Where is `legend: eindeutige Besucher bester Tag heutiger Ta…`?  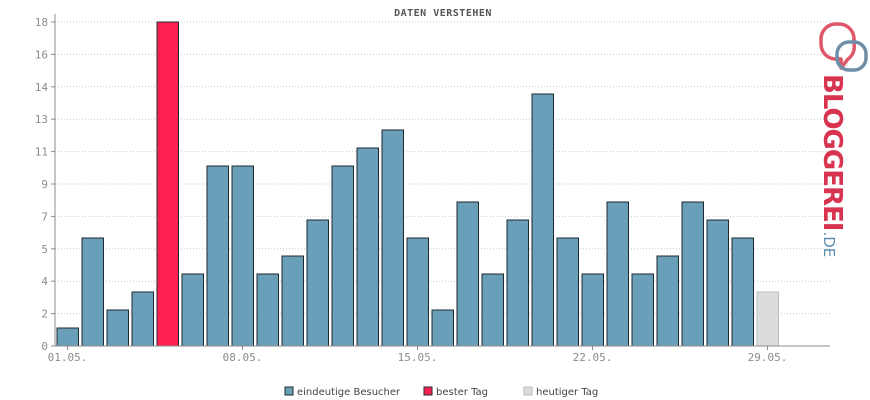 legend: eindeutige Besucher bester Tag heutiger Ta… is located at coordinates (441, 392).